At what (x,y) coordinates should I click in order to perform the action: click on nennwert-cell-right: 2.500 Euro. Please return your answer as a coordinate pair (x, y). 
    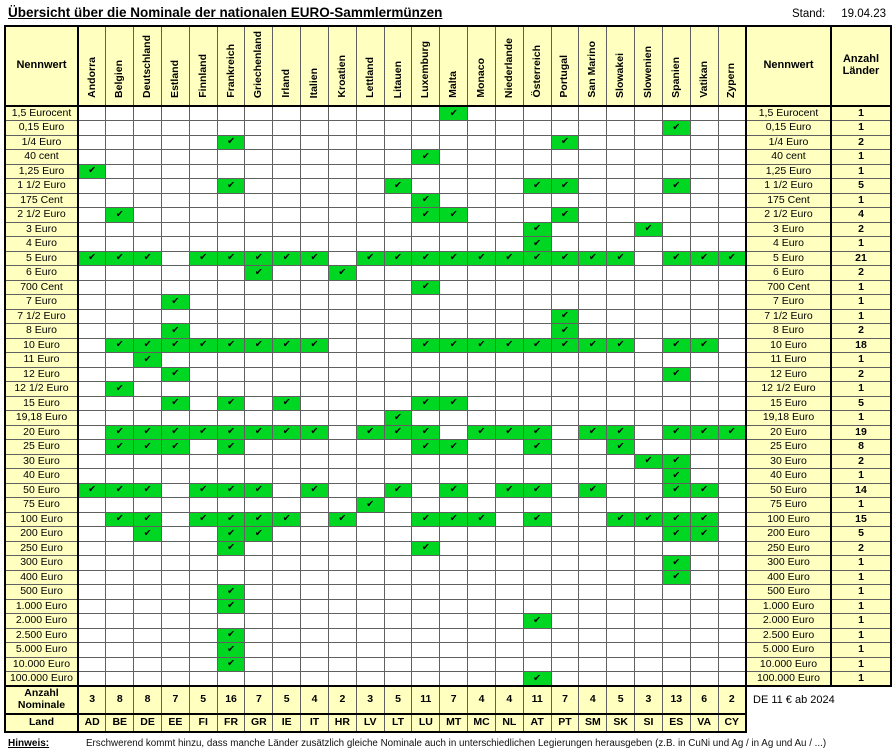
    Looking at the image, I should click on (788, 635).